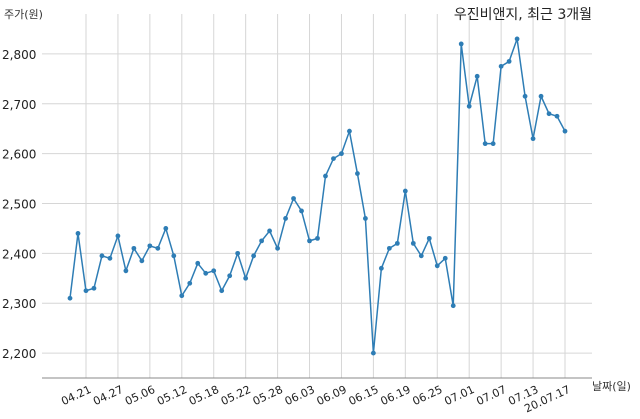 This screenshot has height=419, width=640. Describe the element at coordinates (236, 395) in the screenshot. I see `x-tick-label: 05.22` at that location.